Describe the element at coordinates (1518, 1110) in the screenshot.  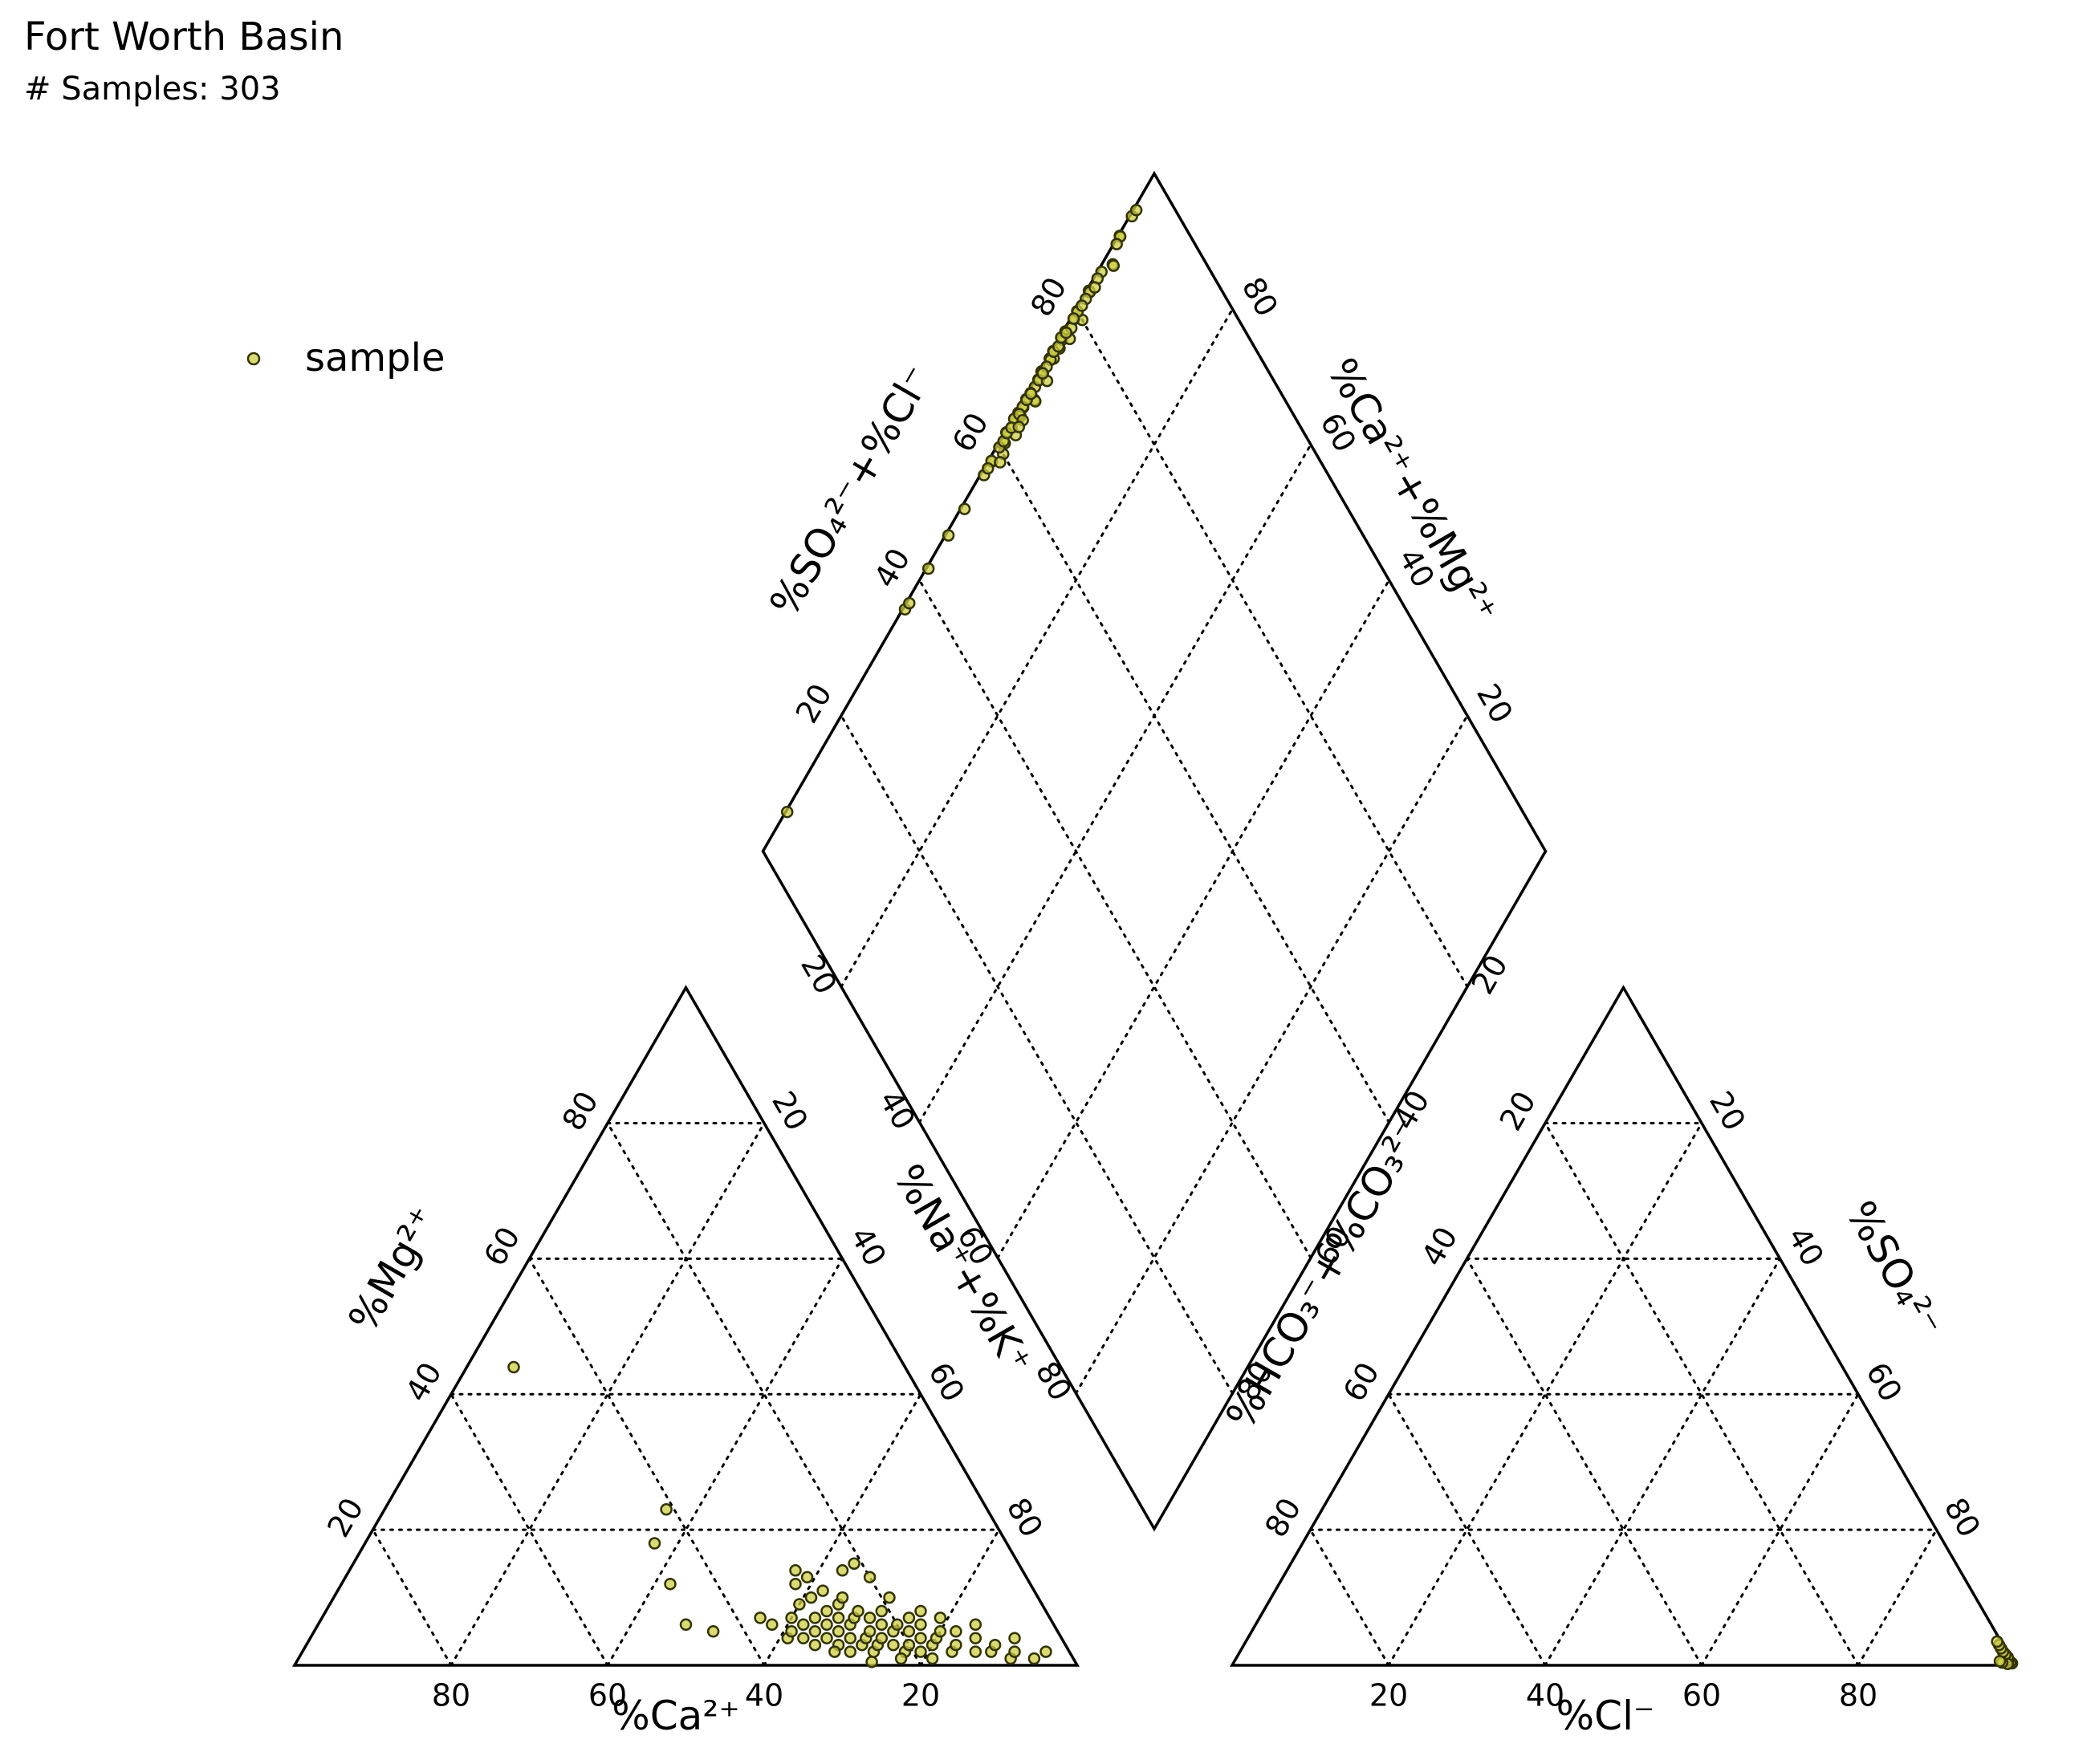
I see `anion-left-tick-label: 20` at that location.